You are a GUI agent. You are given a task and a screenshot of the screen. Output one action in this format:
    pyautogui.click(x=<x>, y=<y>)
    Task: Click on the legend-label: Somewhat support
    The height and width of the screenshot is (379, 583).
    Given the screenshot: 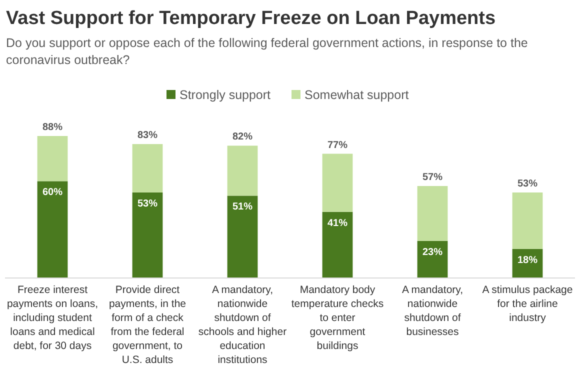 What is the action you would take?
    pyautogui.click(x=357, y=95)
    